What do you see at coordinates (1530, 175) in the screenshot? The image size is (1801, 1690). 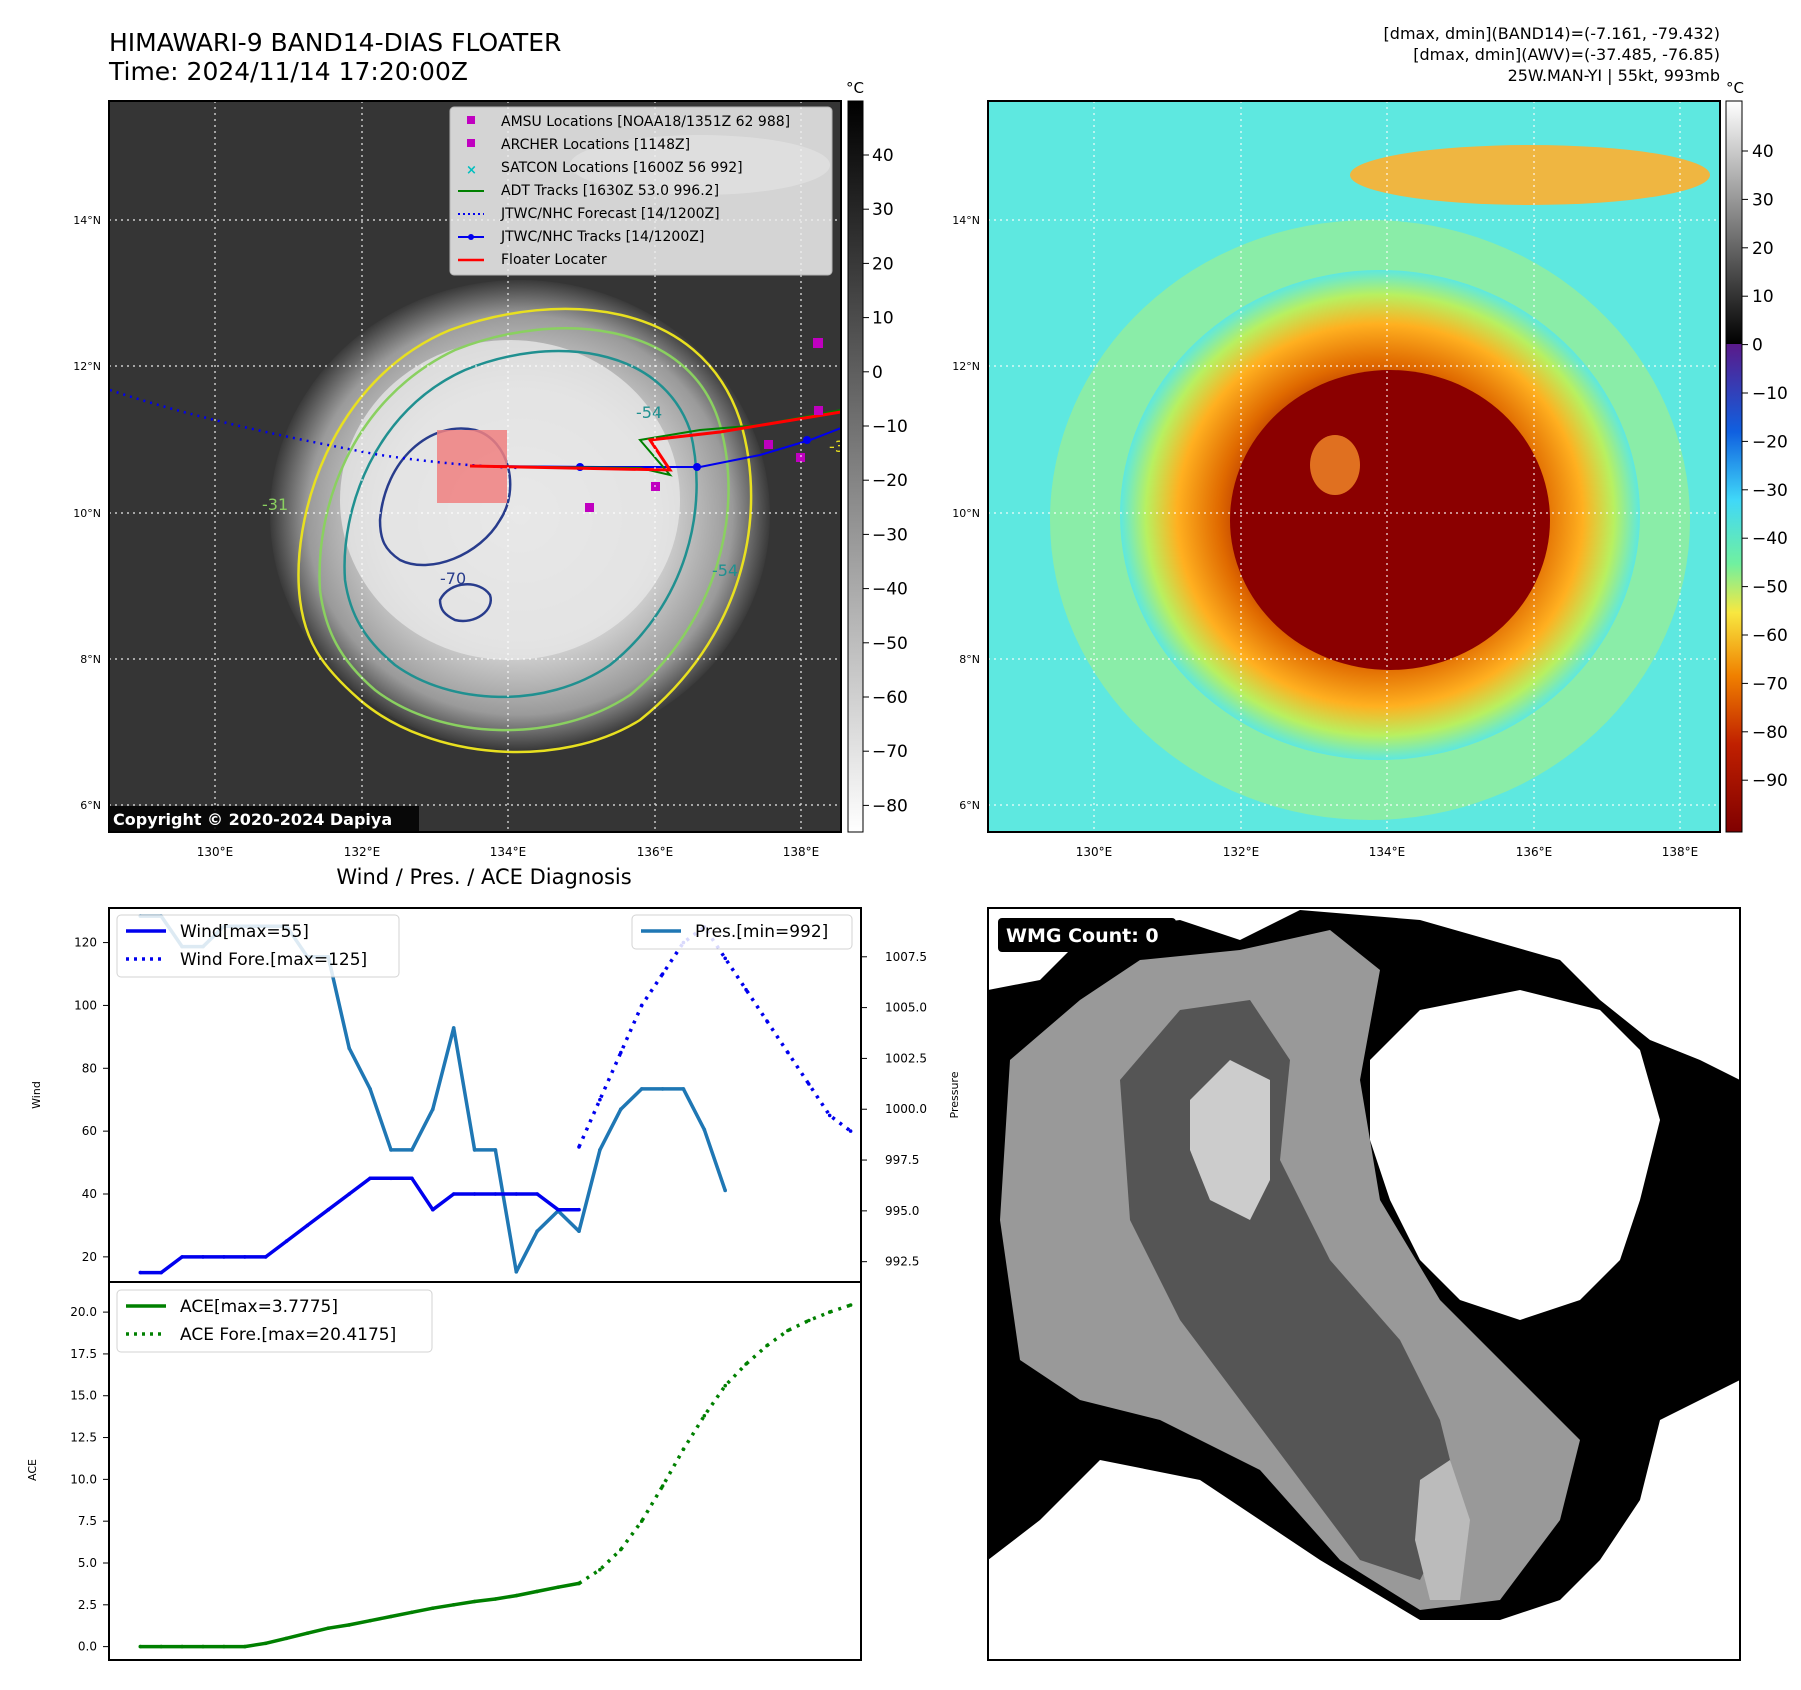 I see `color-cloud-band` at bounding box center [1530, 175].